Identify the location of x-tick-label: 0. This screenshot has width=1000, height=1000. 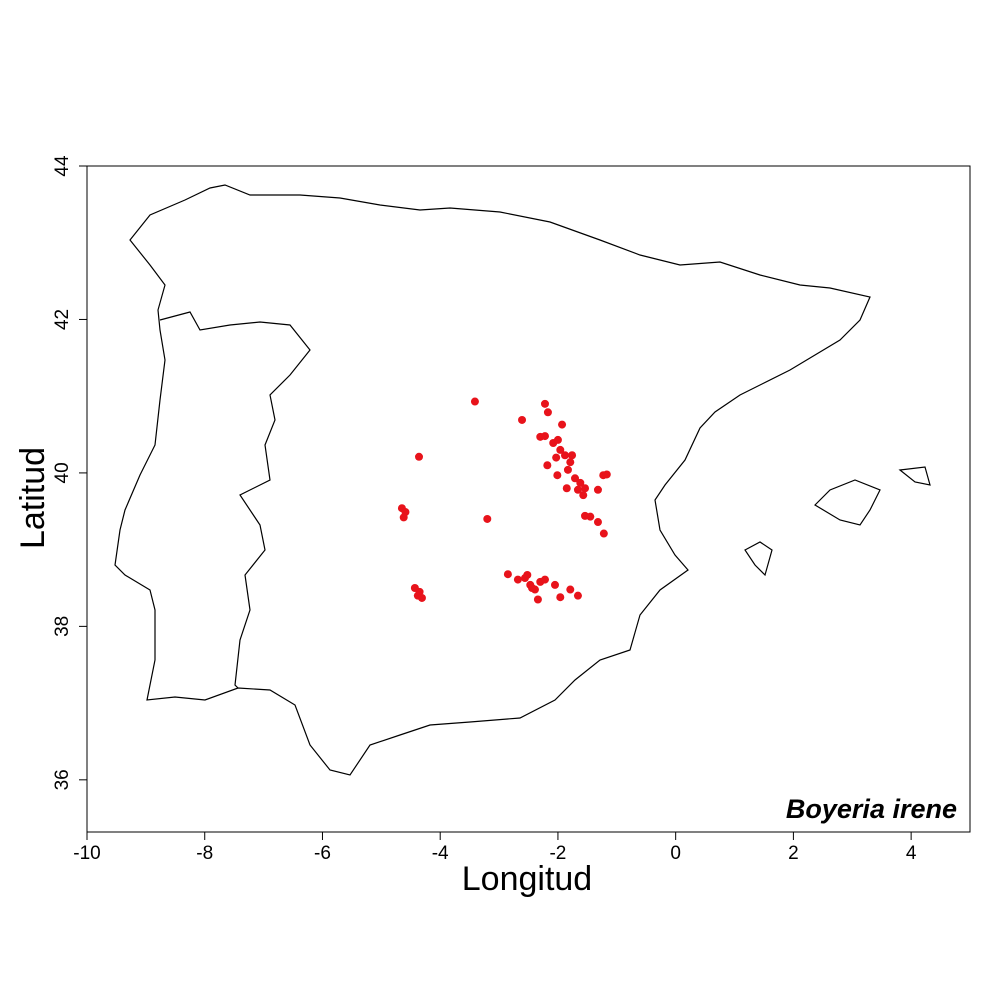
(675, 853).